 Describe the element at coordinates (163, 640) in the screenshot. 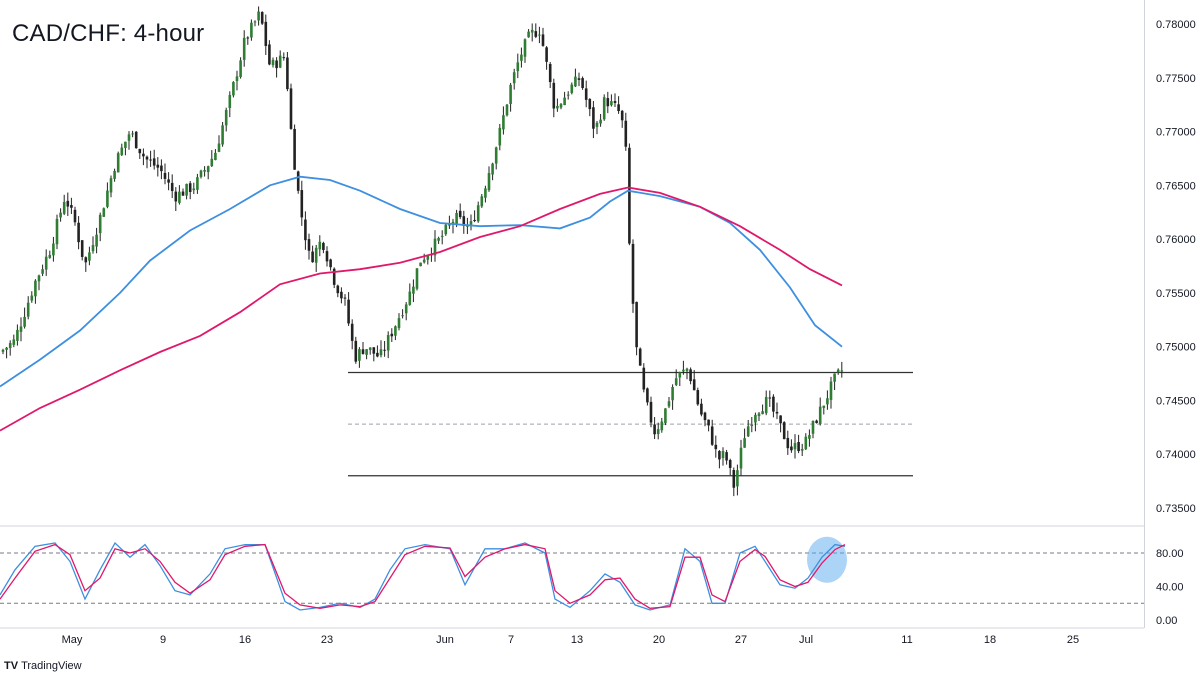

I see `x-tick-label: 9` at that location.